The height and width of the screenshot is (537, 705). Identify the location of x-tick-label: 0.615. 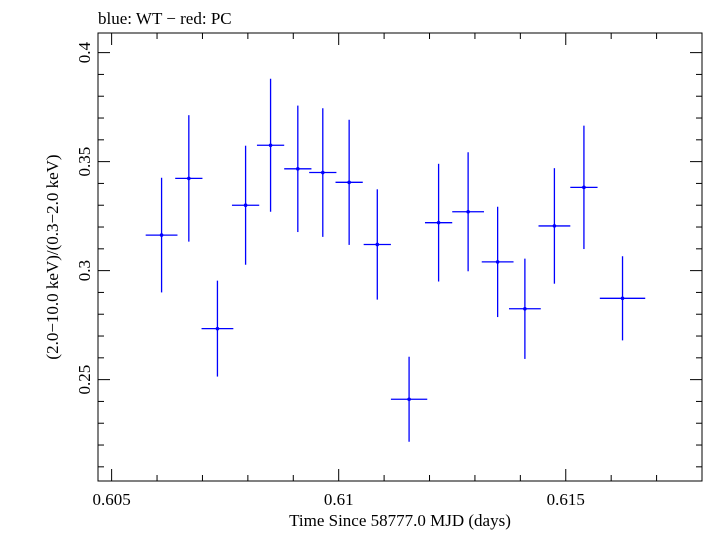
(566, 499).